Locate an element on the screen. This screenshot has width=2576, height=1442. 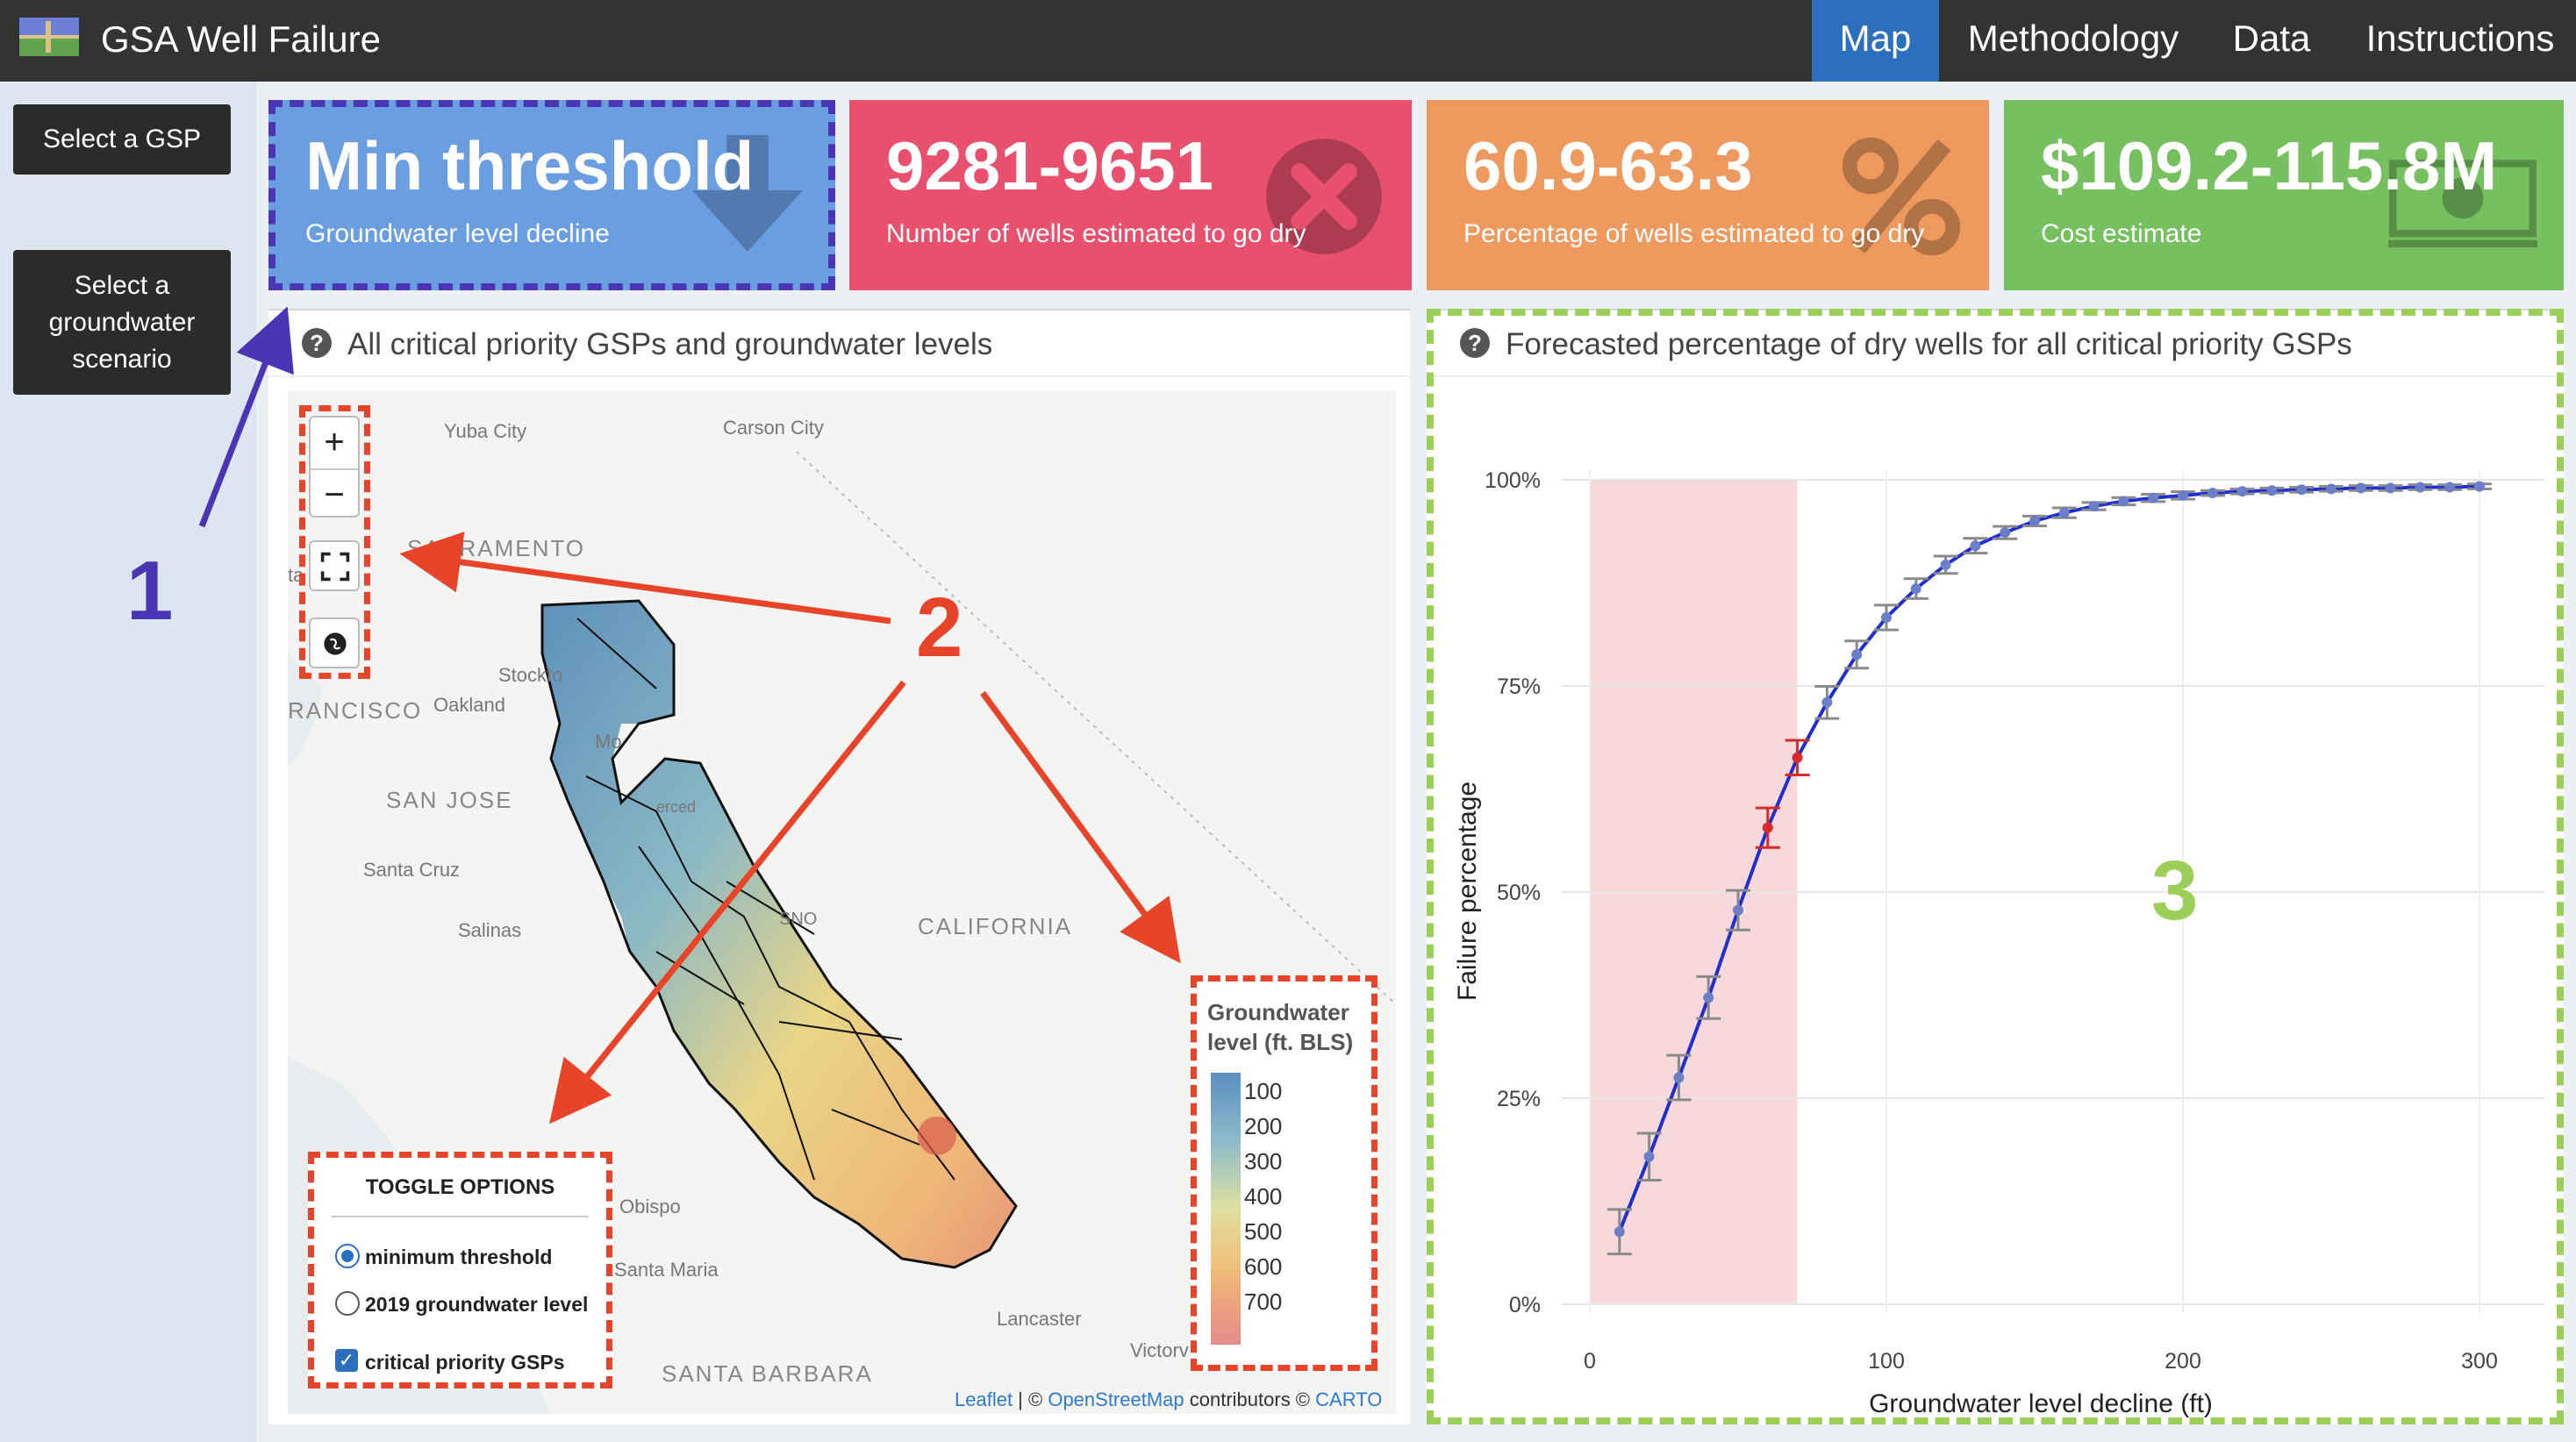
radio-dot is located at coordinates (347, 1256).